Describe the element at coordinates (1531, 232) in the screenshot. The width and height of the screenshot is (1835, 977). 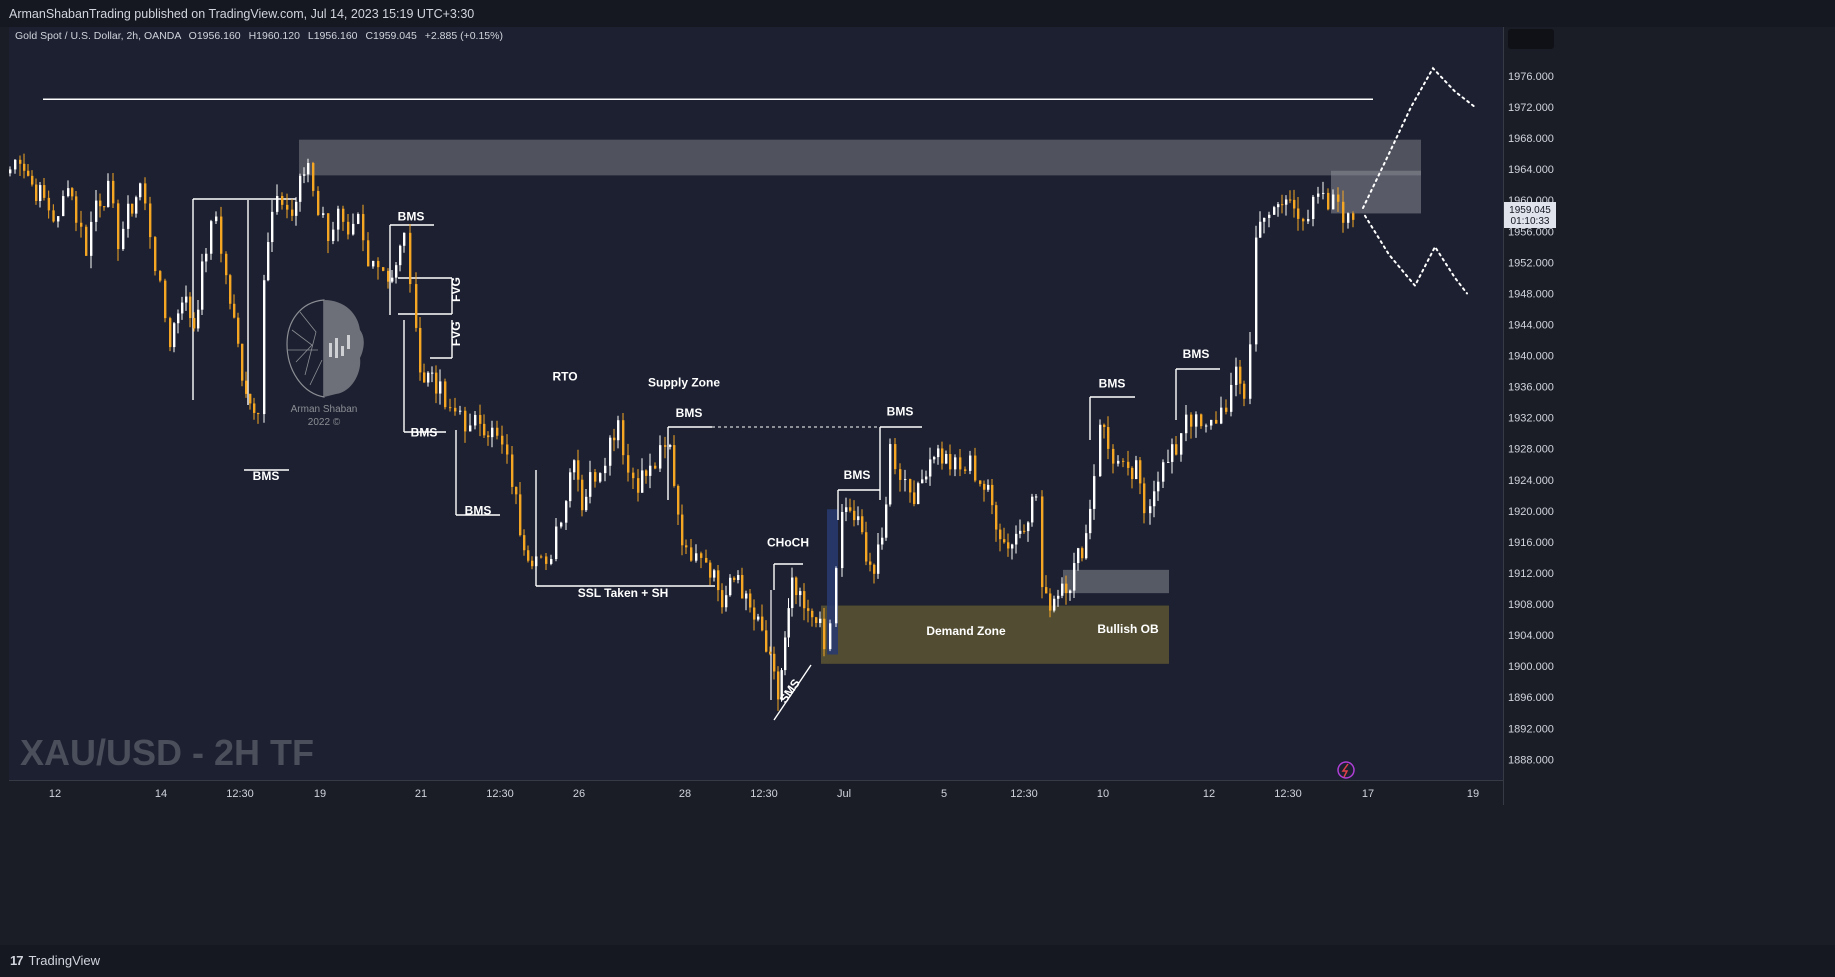
I see `y-tick-label: 1956.000` at that location.